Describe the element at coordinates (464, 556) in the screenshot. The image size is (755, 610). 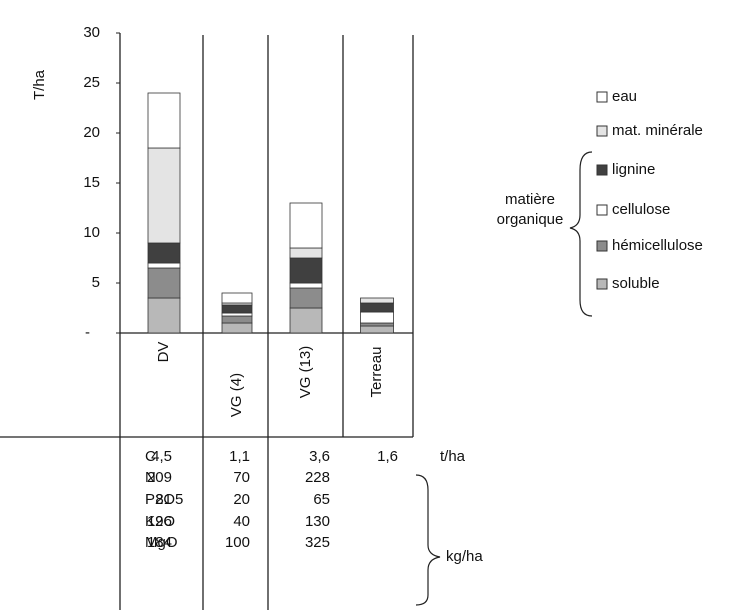
I see `unit: kg/ha` at that location.